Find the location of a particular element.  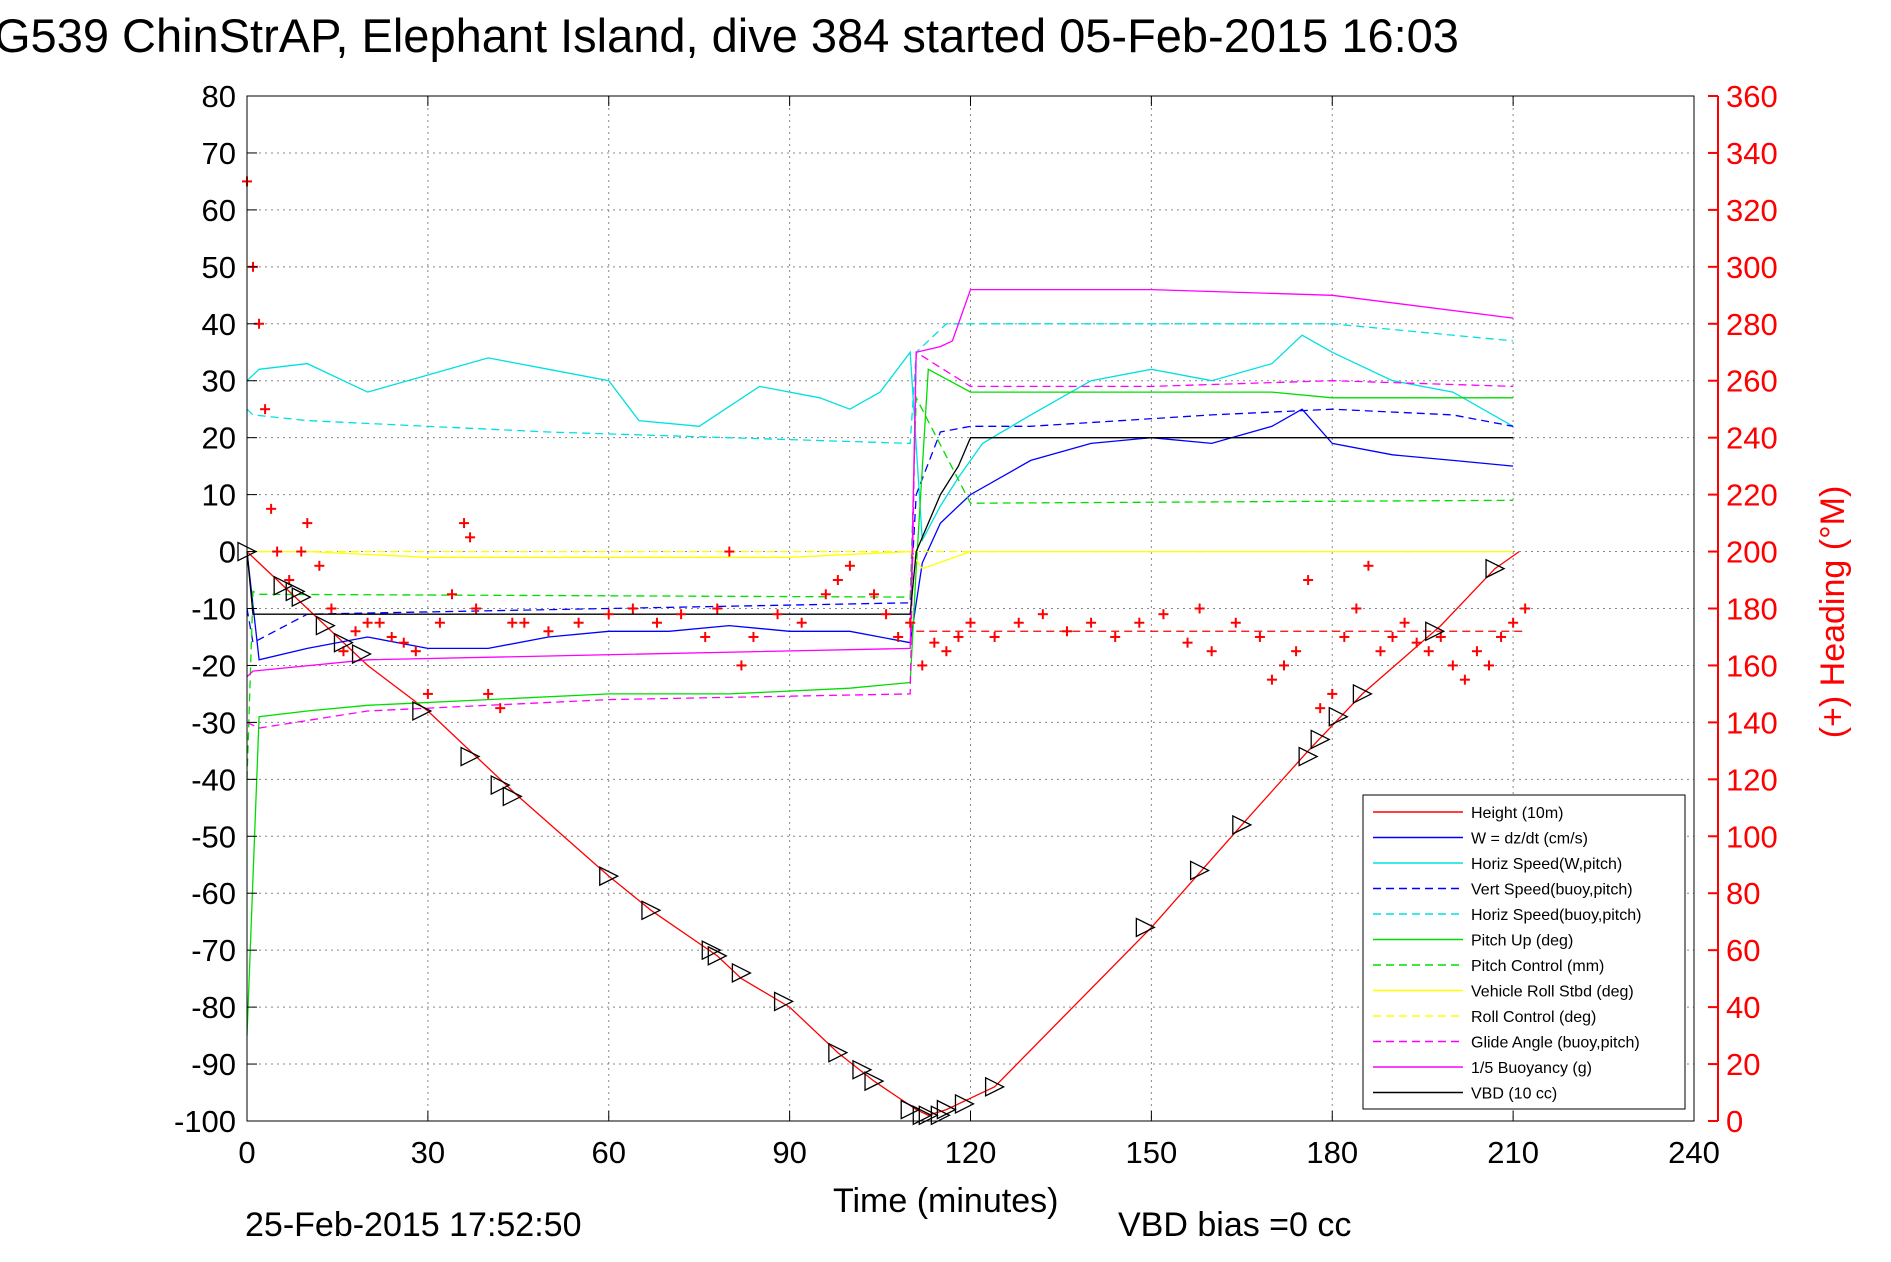

y-tick-label: -90 is located at coordinates (213, 1064).